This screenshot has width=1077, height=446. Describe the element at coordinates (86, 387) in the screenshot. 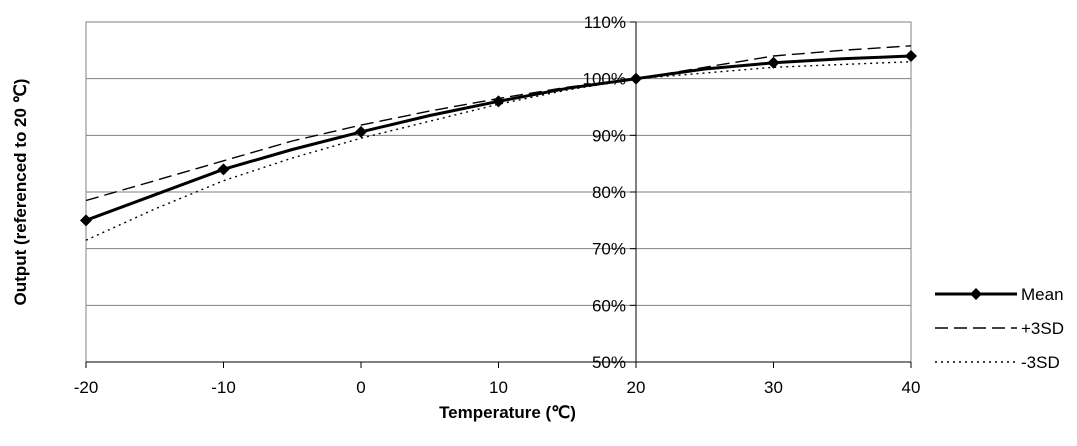

I see `x-tick-label: -20` at that location.